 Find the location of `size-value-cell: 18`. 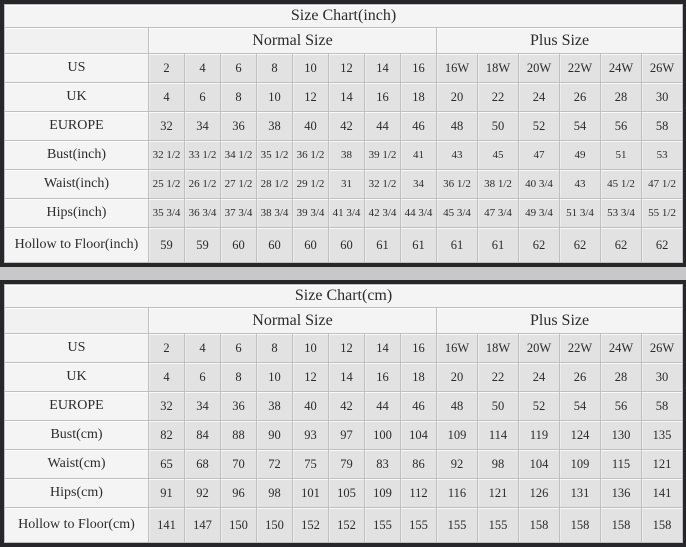

size-value-cell: 18 is located at coordinates (418, 377).